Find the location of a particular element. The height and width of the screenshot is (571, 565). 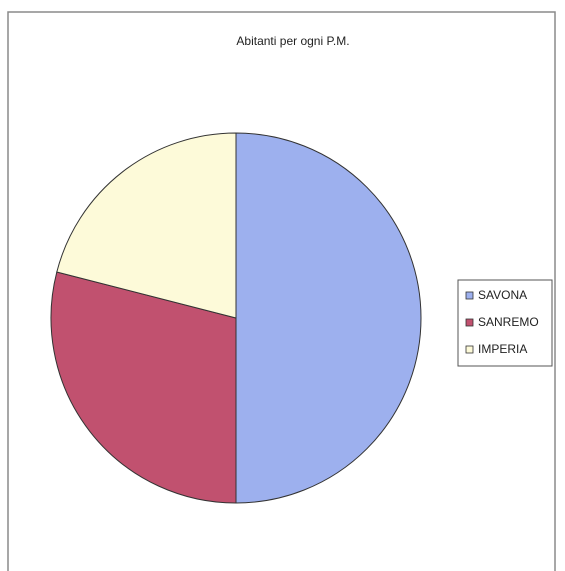

legend-box is located at coordinates (505, 323).